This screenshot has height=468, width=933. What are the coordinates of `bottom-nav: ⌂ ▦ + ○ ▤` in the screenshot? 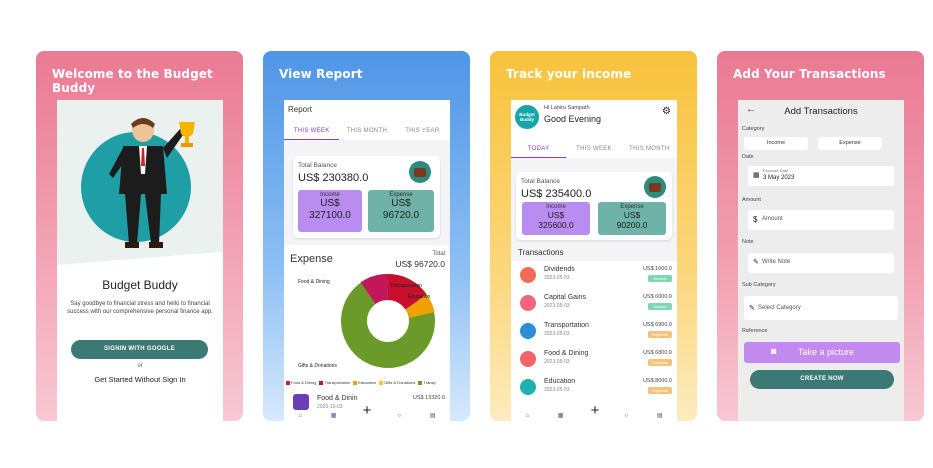 It's located at (367, 416).